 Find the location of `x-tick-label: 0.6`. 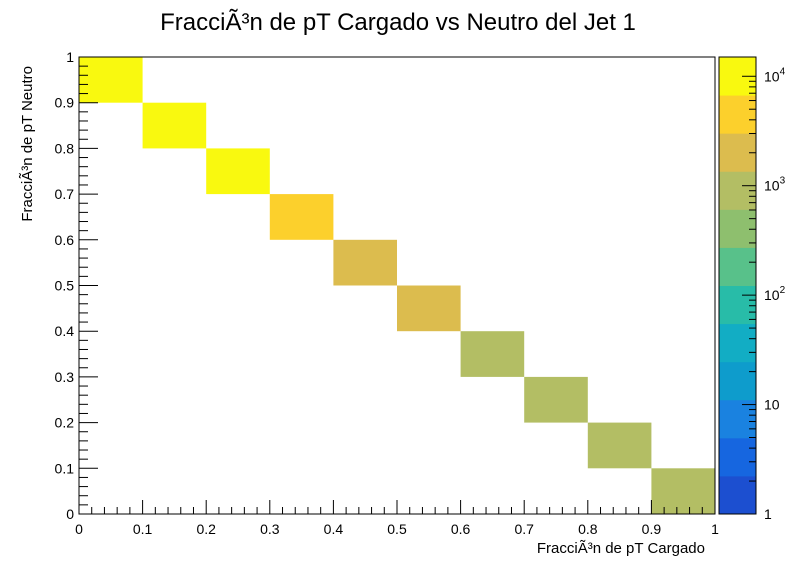

x-tick-label: 0.6 is located at coordinates (461, 529).